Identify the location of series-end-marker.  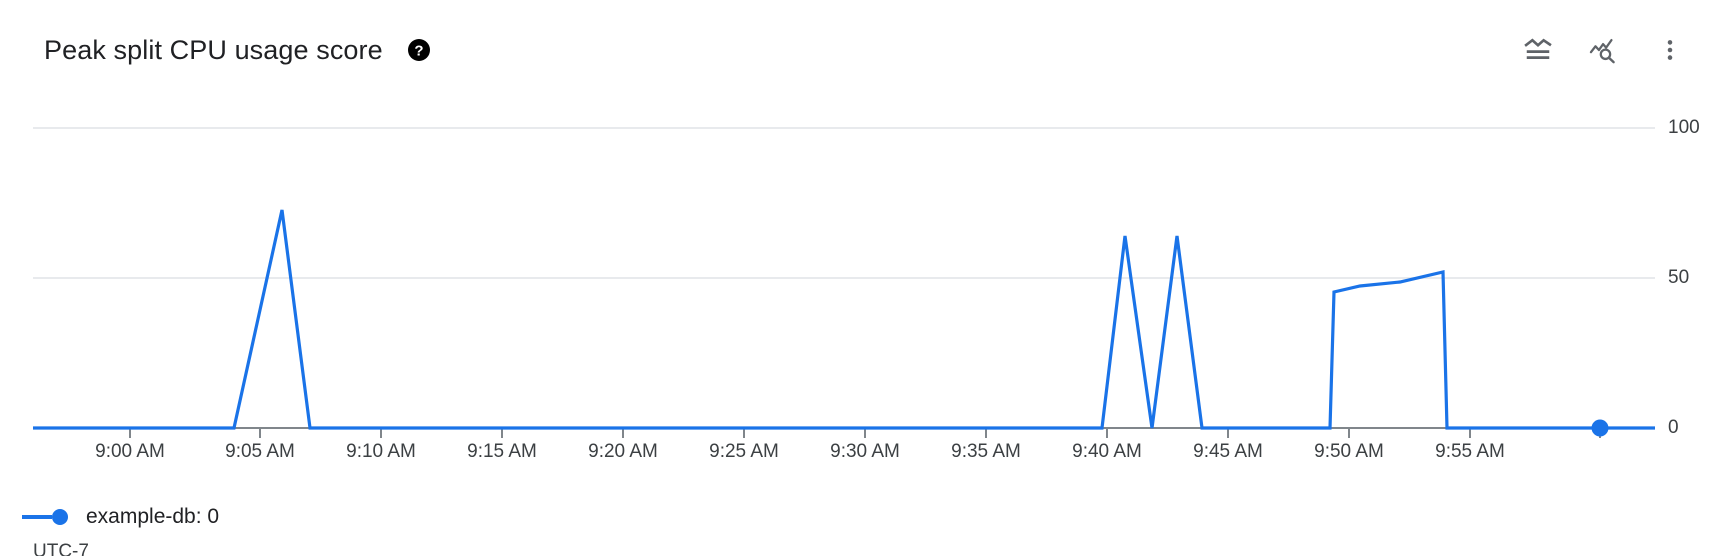
(1609, 428).